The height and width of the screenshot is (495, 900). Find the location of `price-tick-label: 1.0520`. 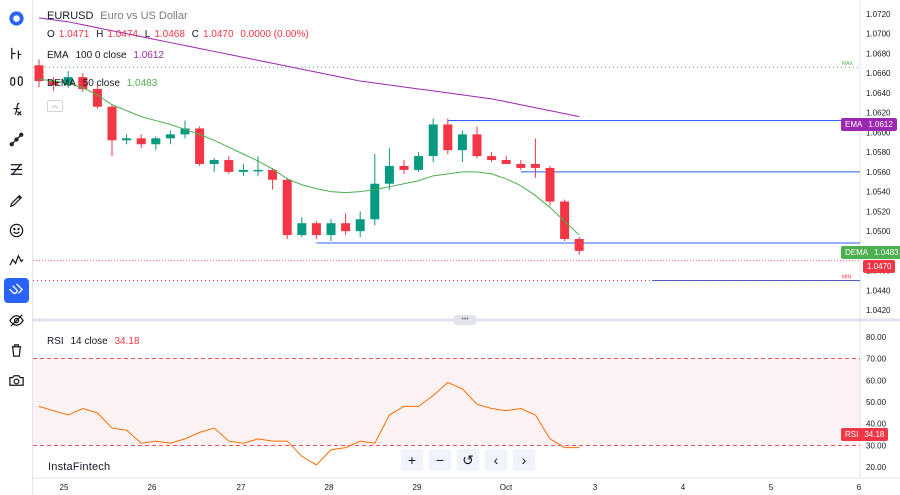

price-tick-label: 1.0520 is located at coordinates (878, 211).